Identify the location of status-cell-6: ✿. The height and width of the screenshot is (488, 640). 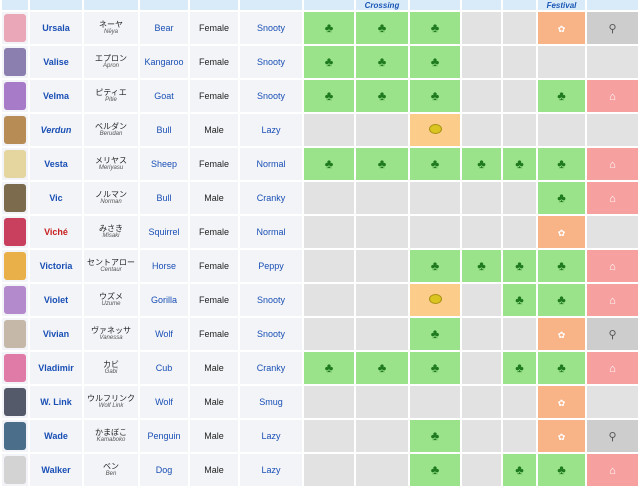
(561, 232).